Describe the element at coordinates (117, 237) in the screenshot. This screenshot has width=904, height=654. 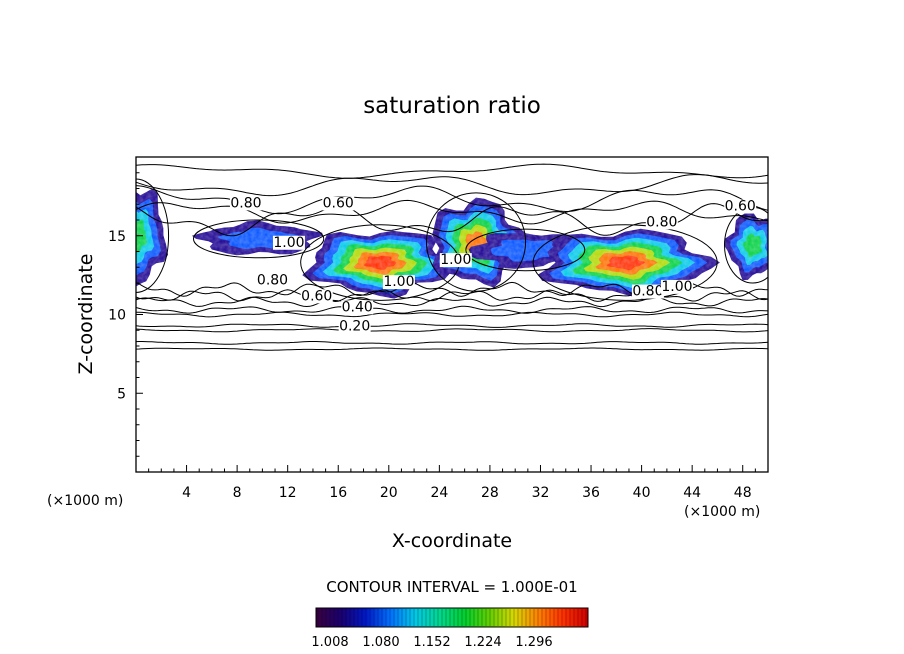
I see `y-tick-label: 15` at that location.